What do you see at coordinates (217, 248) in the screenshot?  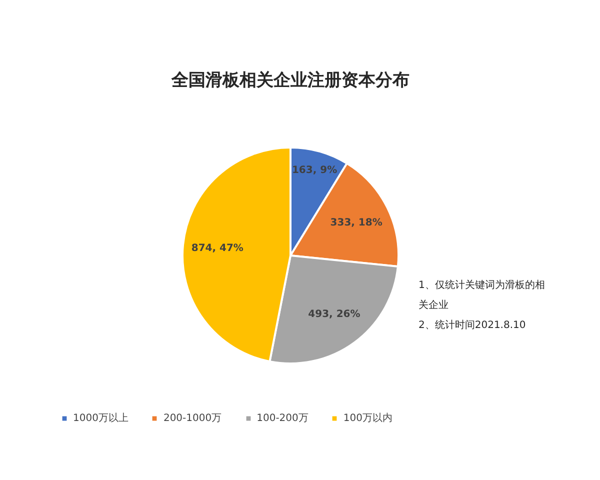 I see `data-label: 874, 47%` at bounding box center [217, 248].